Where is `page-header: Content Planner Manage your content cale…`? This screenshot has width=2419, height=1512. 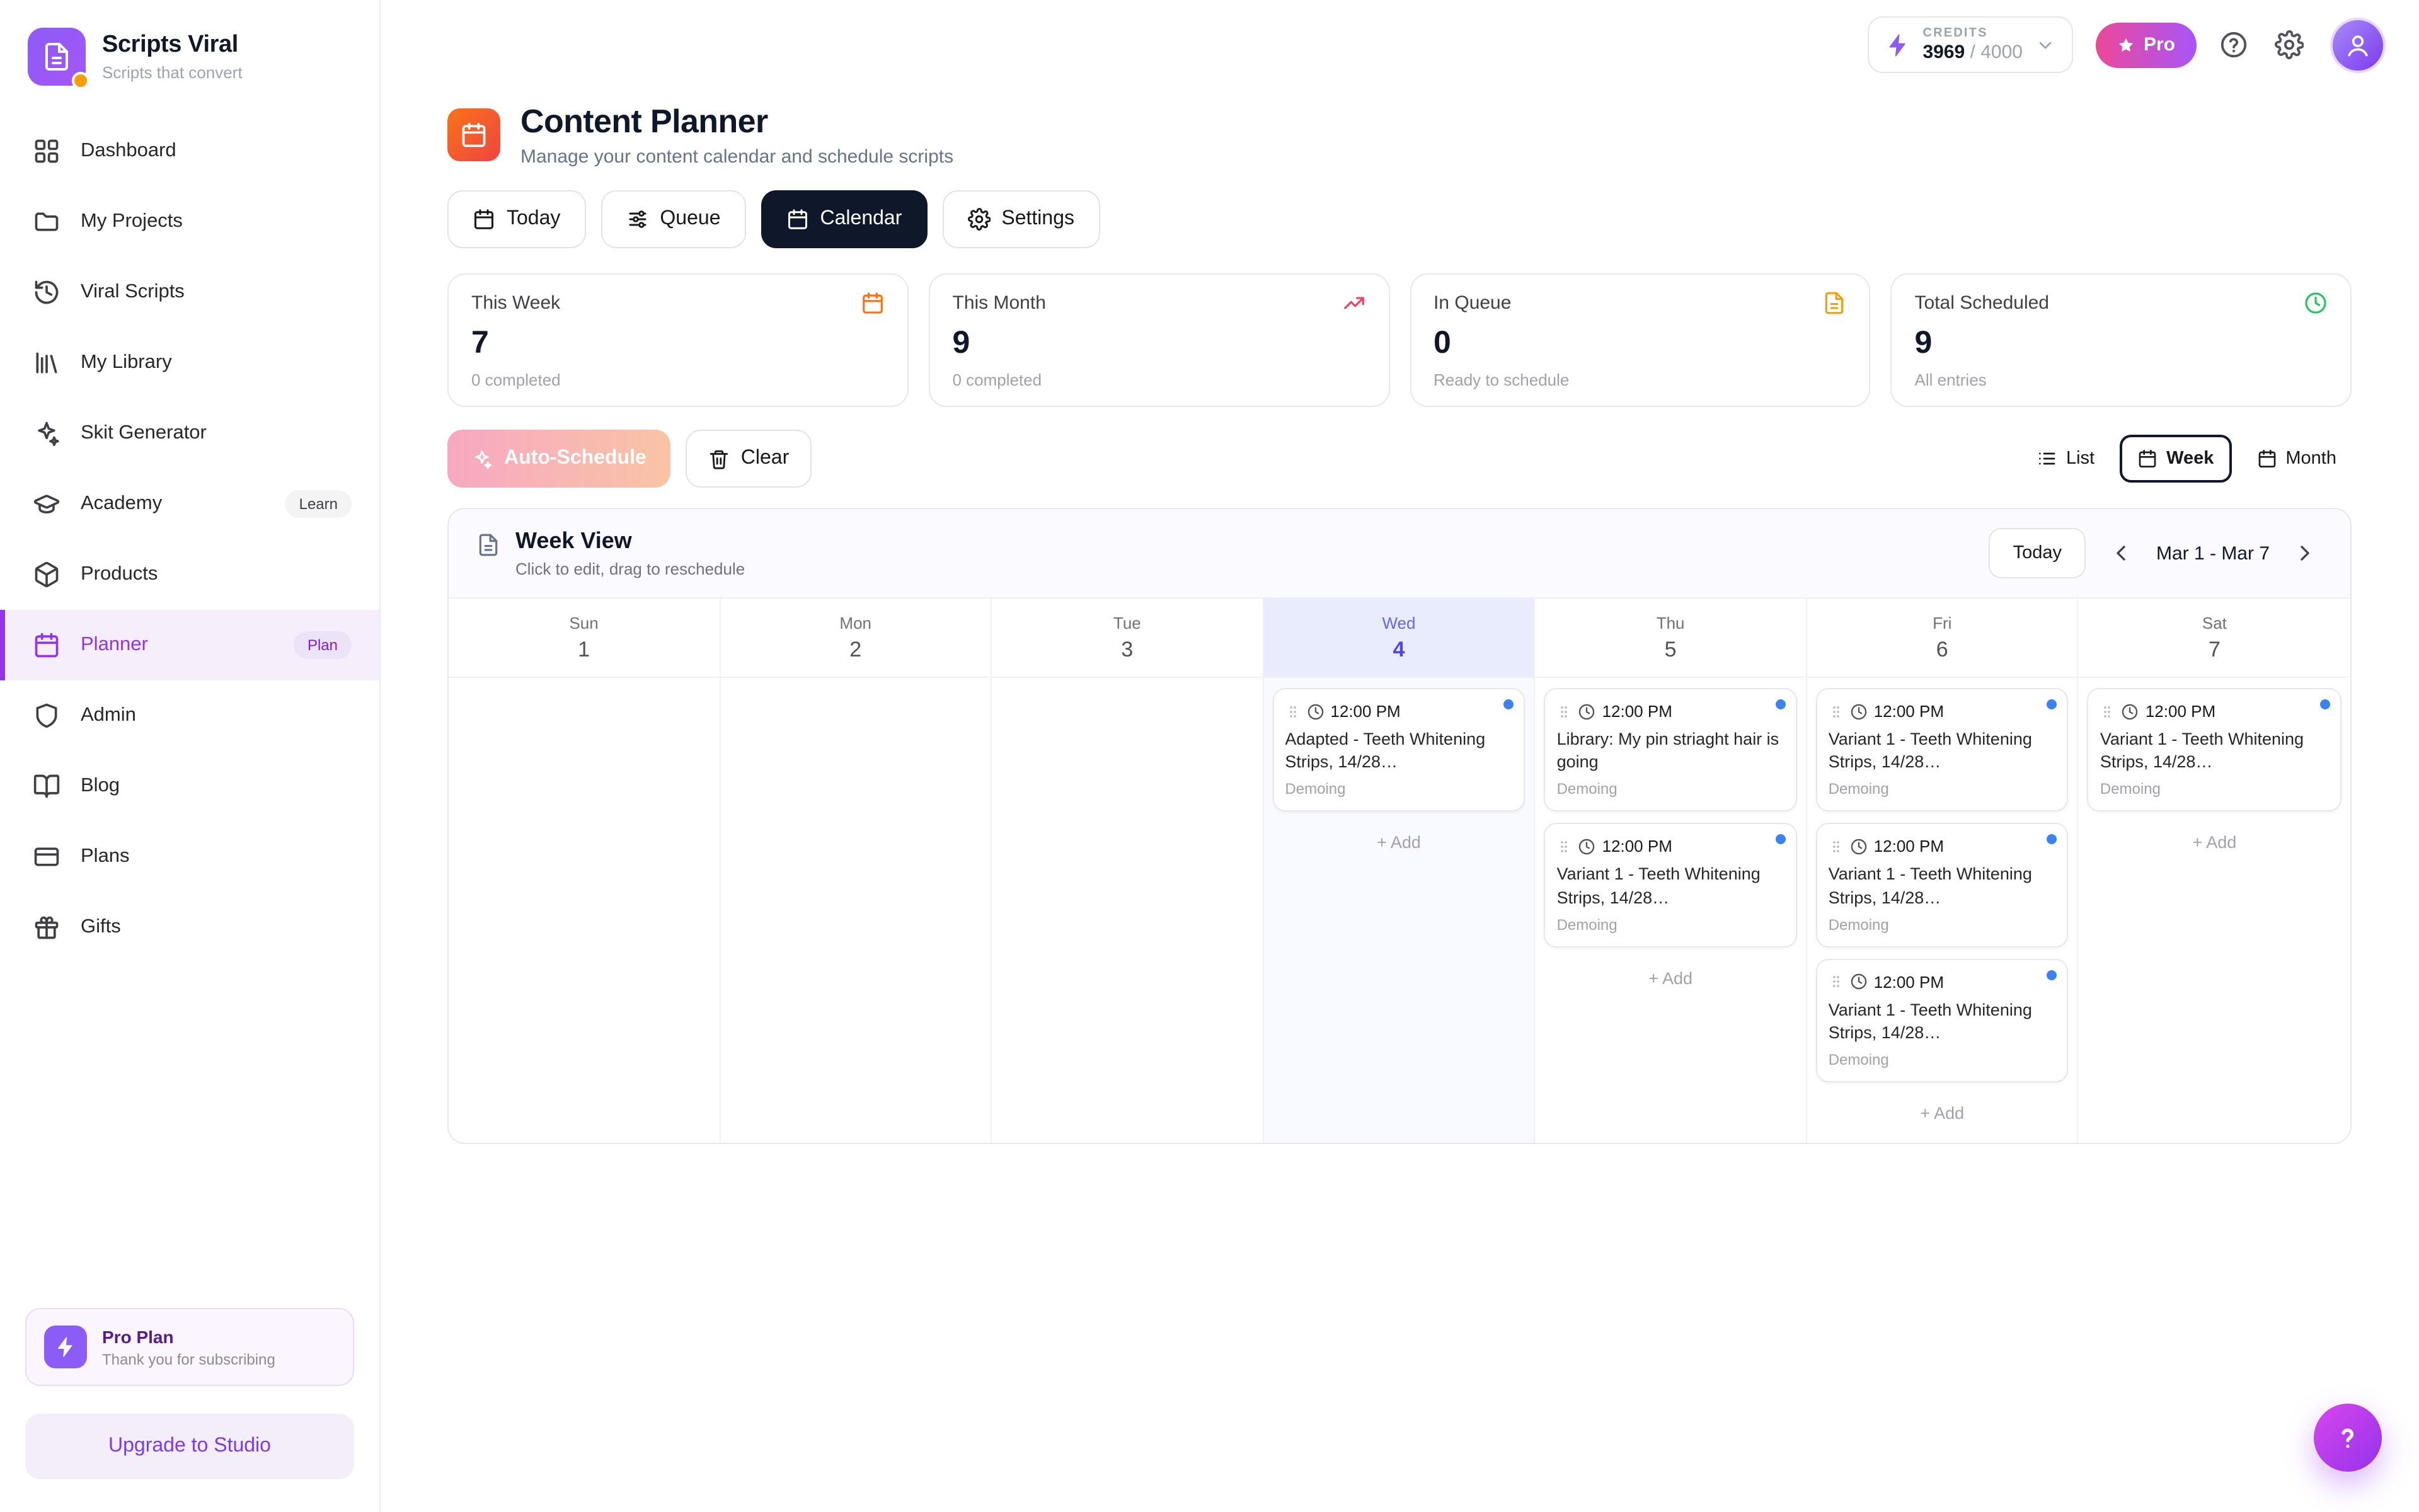 page-header: Content Planner Manage your content cale… is located at coordinates (1400, 135).